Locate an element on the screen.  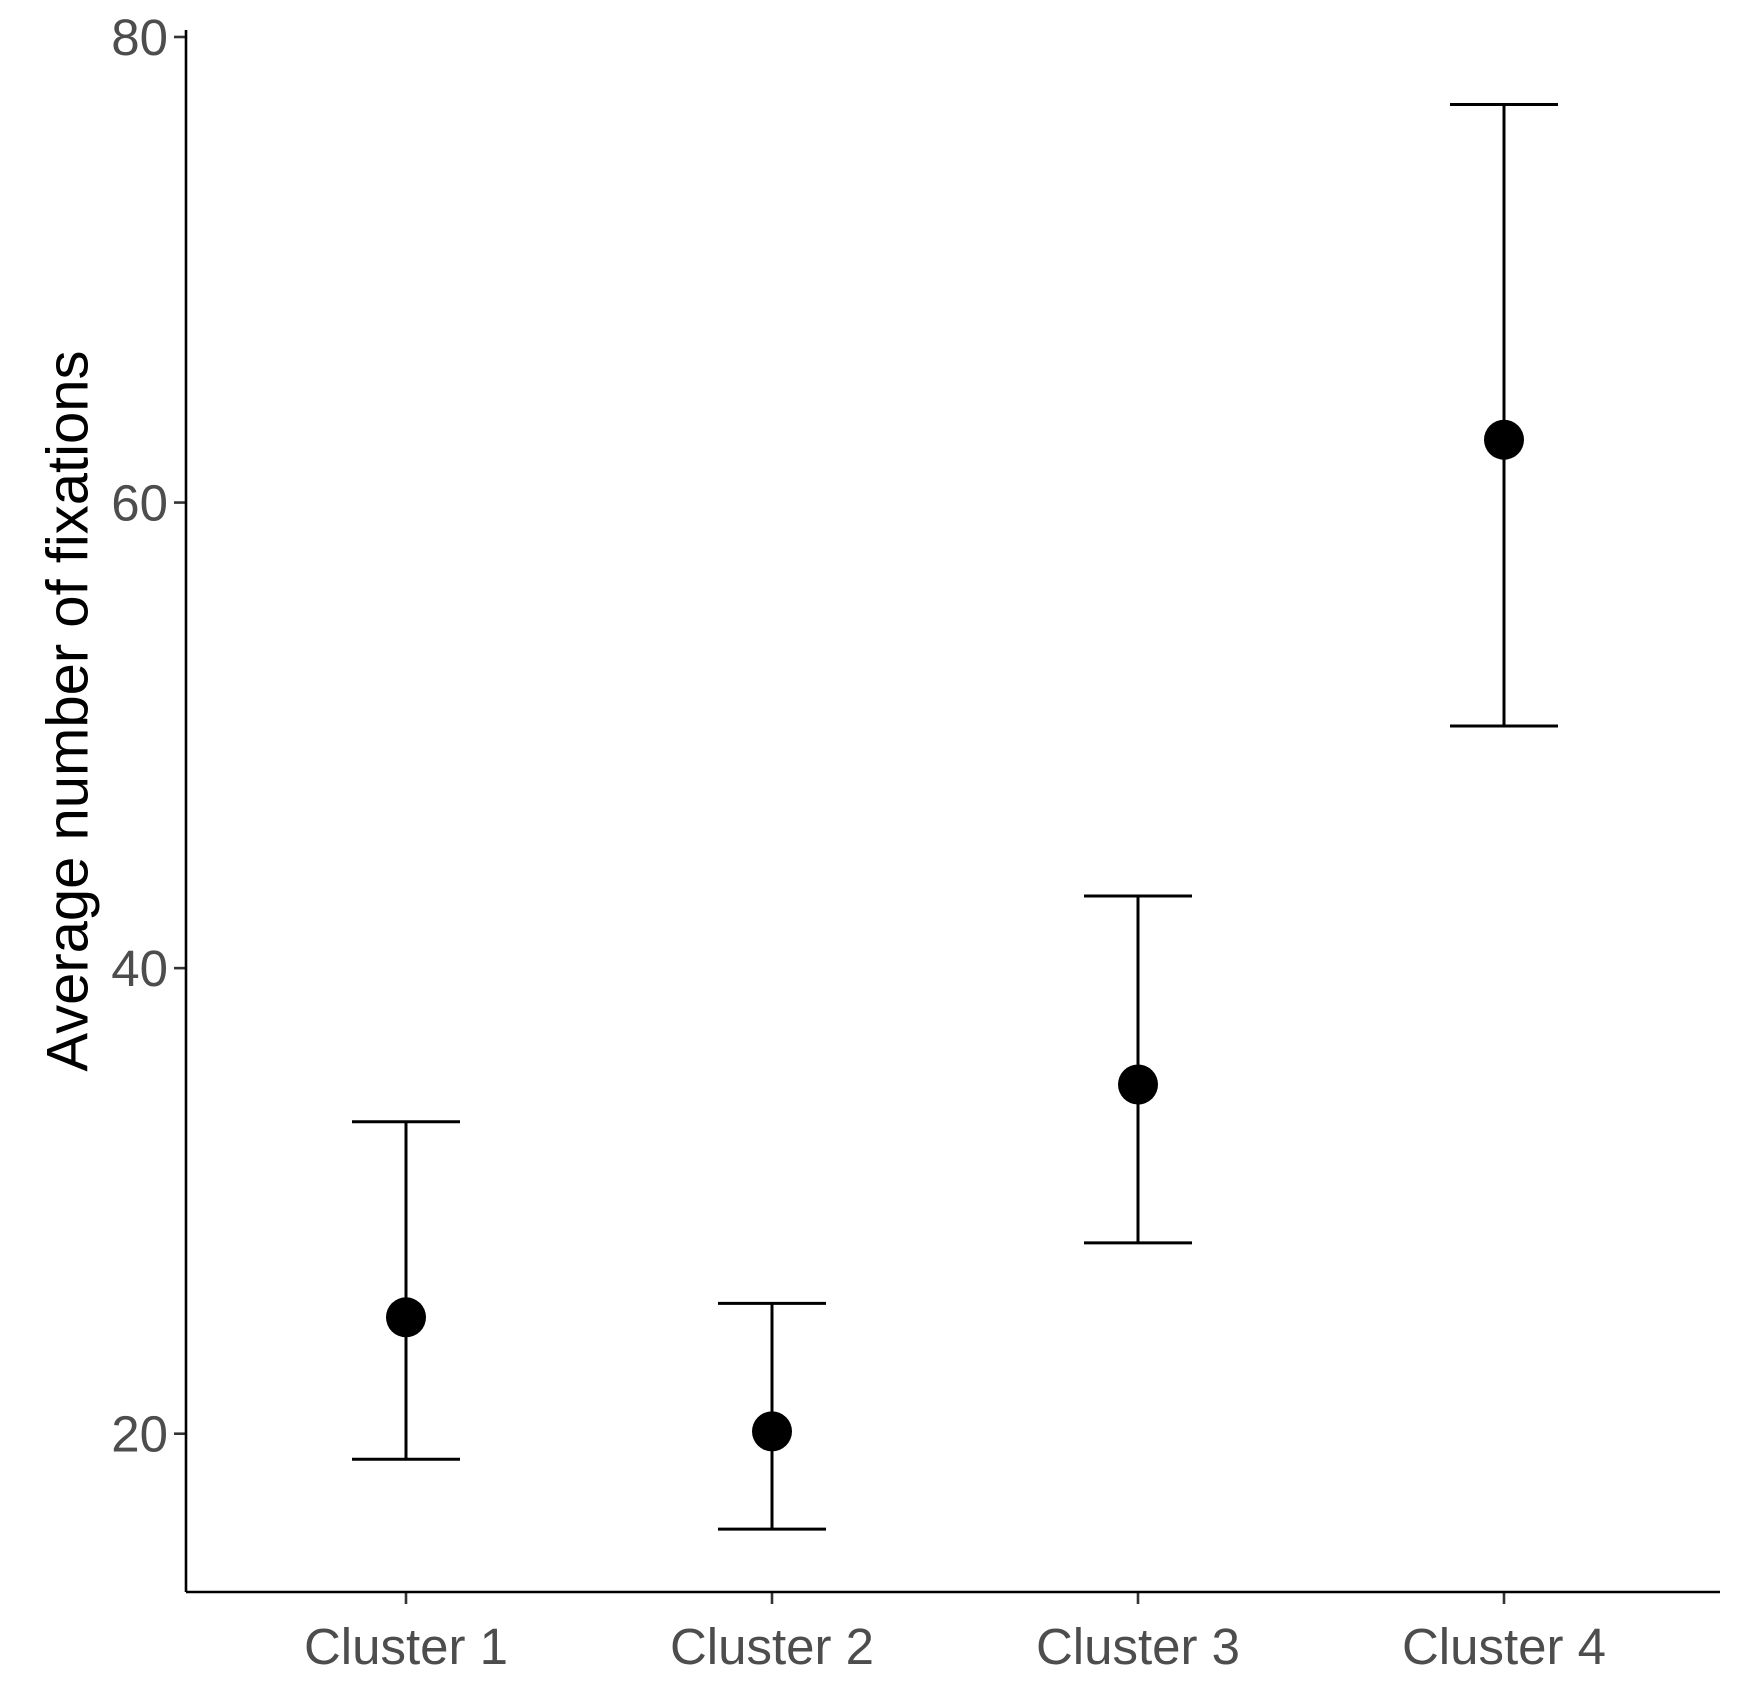
y-tick-label: 40 is located at coordinates (139, 968).